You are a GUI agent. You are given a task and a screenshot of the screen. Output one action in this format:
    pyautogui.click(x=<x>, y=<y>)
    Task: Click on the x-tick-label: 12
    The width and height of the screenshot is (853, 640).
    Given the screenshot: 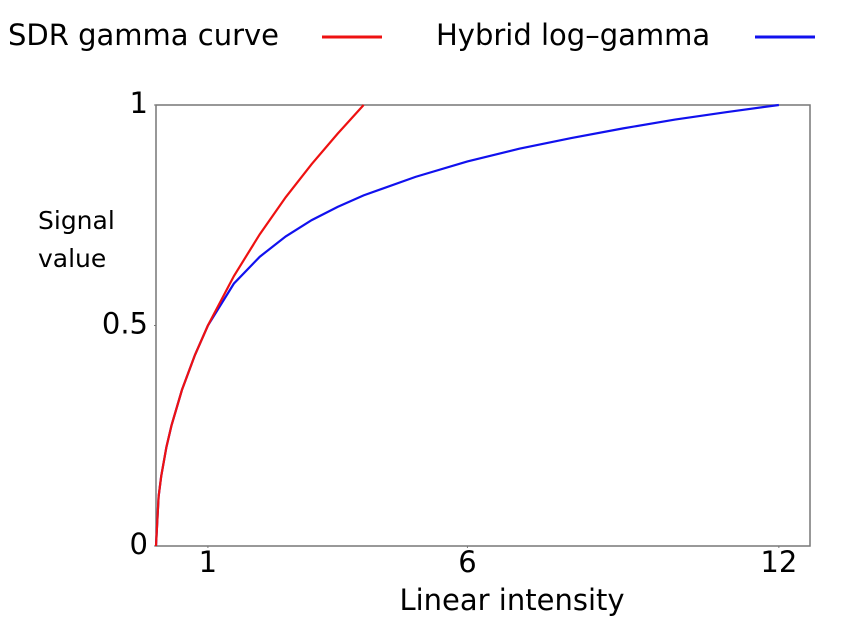 What is the action you would take?
    pyautogui.click(x=778, y=562)
    